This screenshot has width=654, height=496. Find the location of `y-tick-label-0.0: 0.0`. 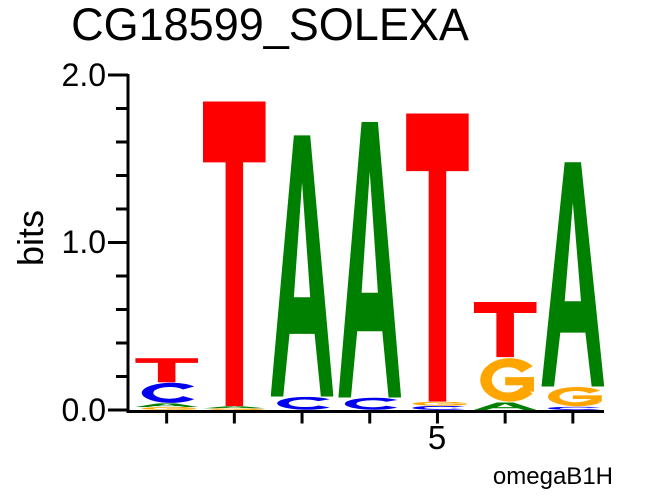

y-tick-label-0.0: 0.0 is located at coordinates (83, 410).